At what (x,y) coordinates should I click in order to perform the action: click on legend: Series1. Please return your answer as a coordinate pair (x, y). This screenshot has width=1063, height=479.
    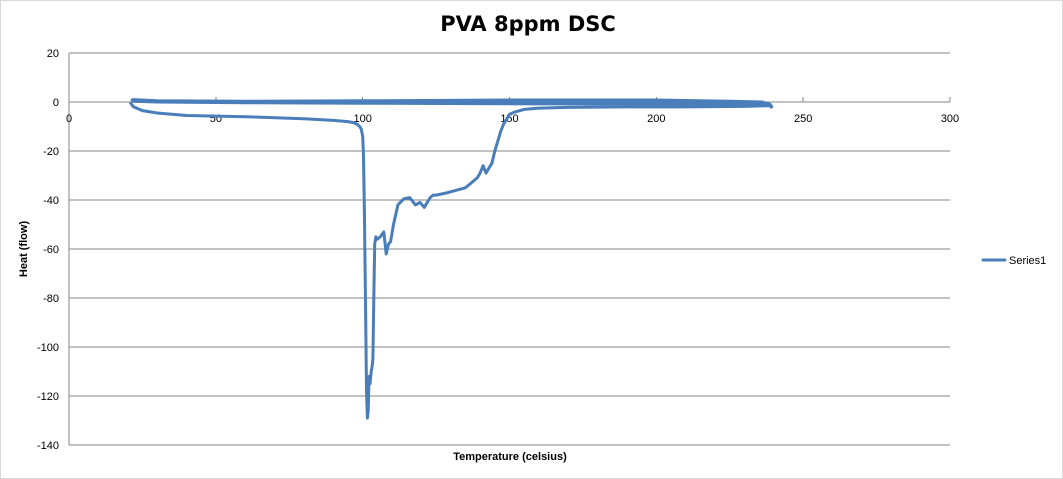
    Looking at the image, I should click on (1013, 261).